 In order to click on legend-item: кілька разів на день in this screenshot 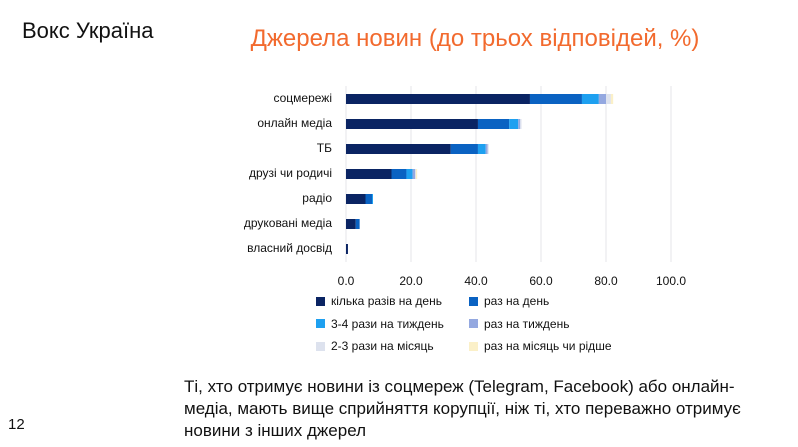, I will do `click(379, 301)`.